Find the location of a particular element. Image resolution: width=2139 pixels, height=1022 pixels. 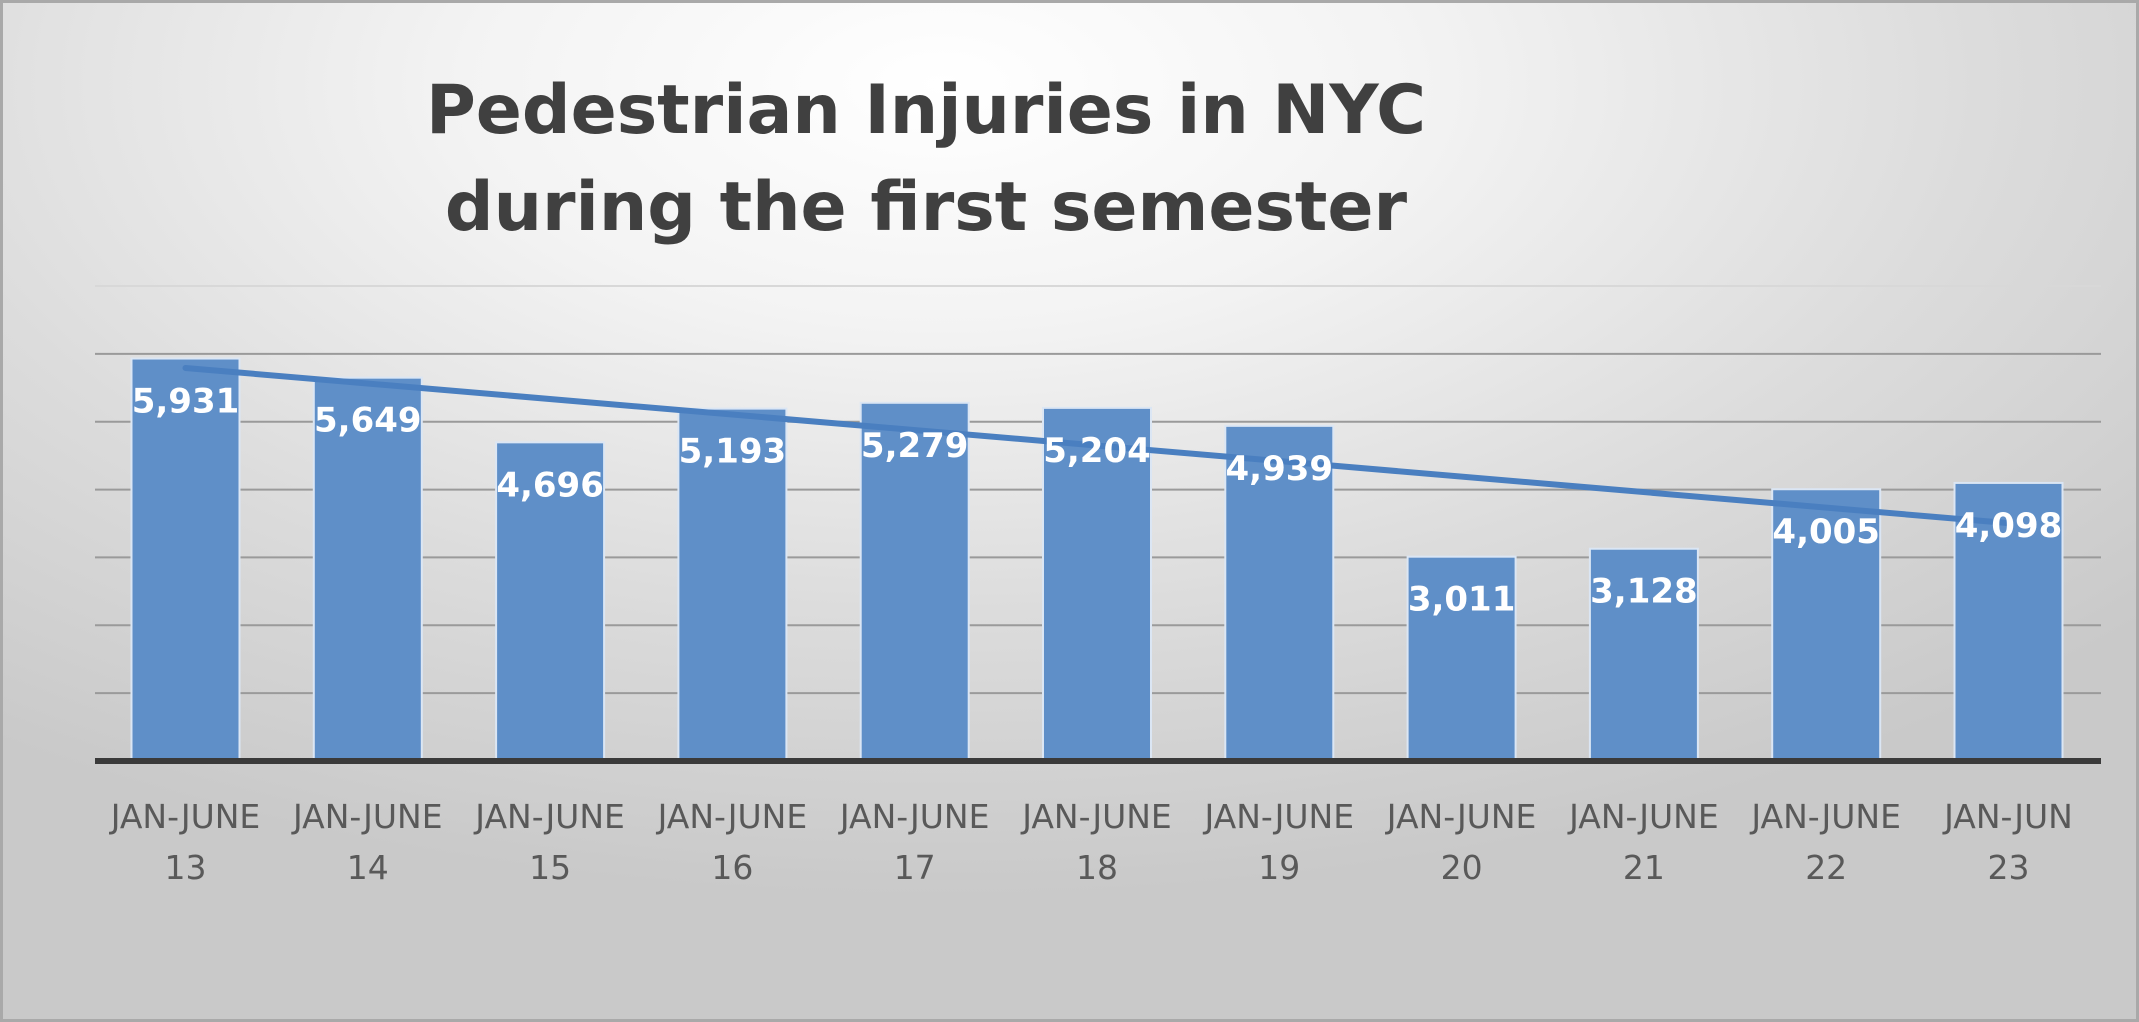

x-tick-label: 19 is located at coordinates (1279, 867).